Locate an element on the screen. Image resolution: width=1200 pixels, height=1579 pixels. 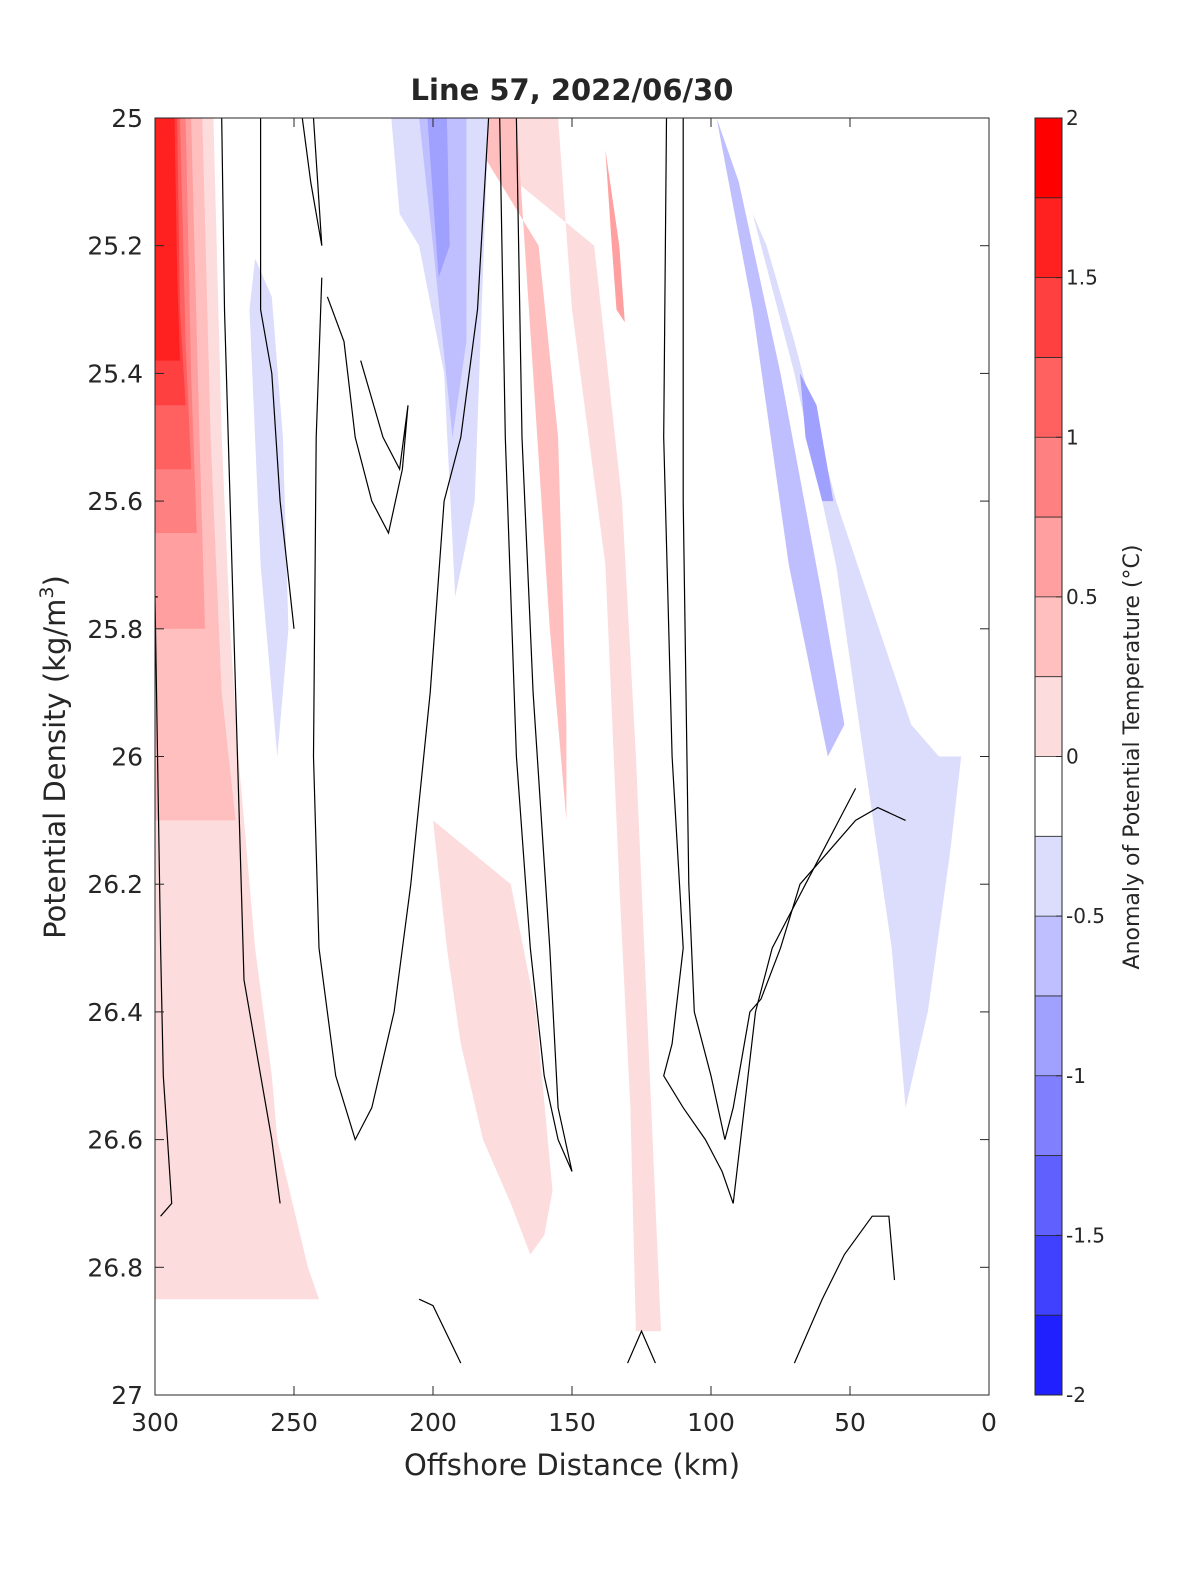
y-axis-label: Potential Density (kg/m3) is located at coordinates (54, 757).